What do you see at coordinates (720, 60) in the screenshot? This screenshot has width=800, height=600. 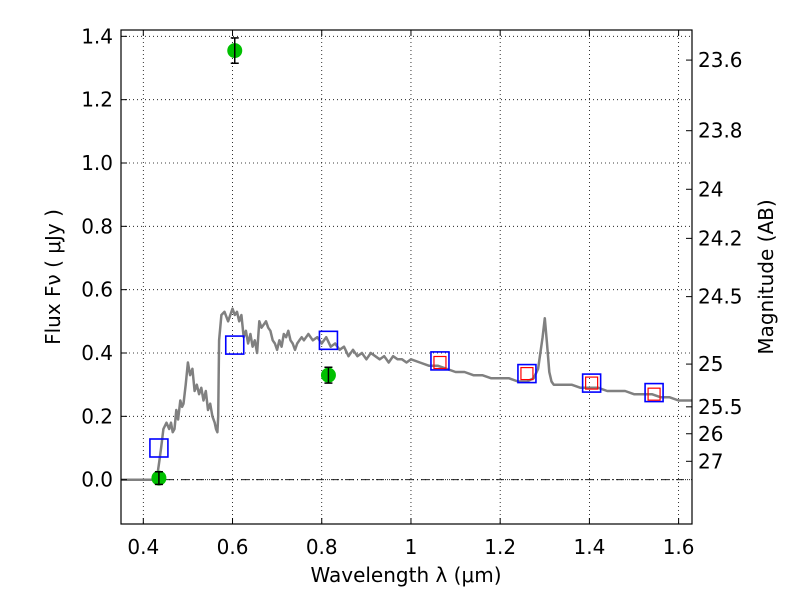 I see `right-tick-label: 23.6` at bounding box center [720, 60].